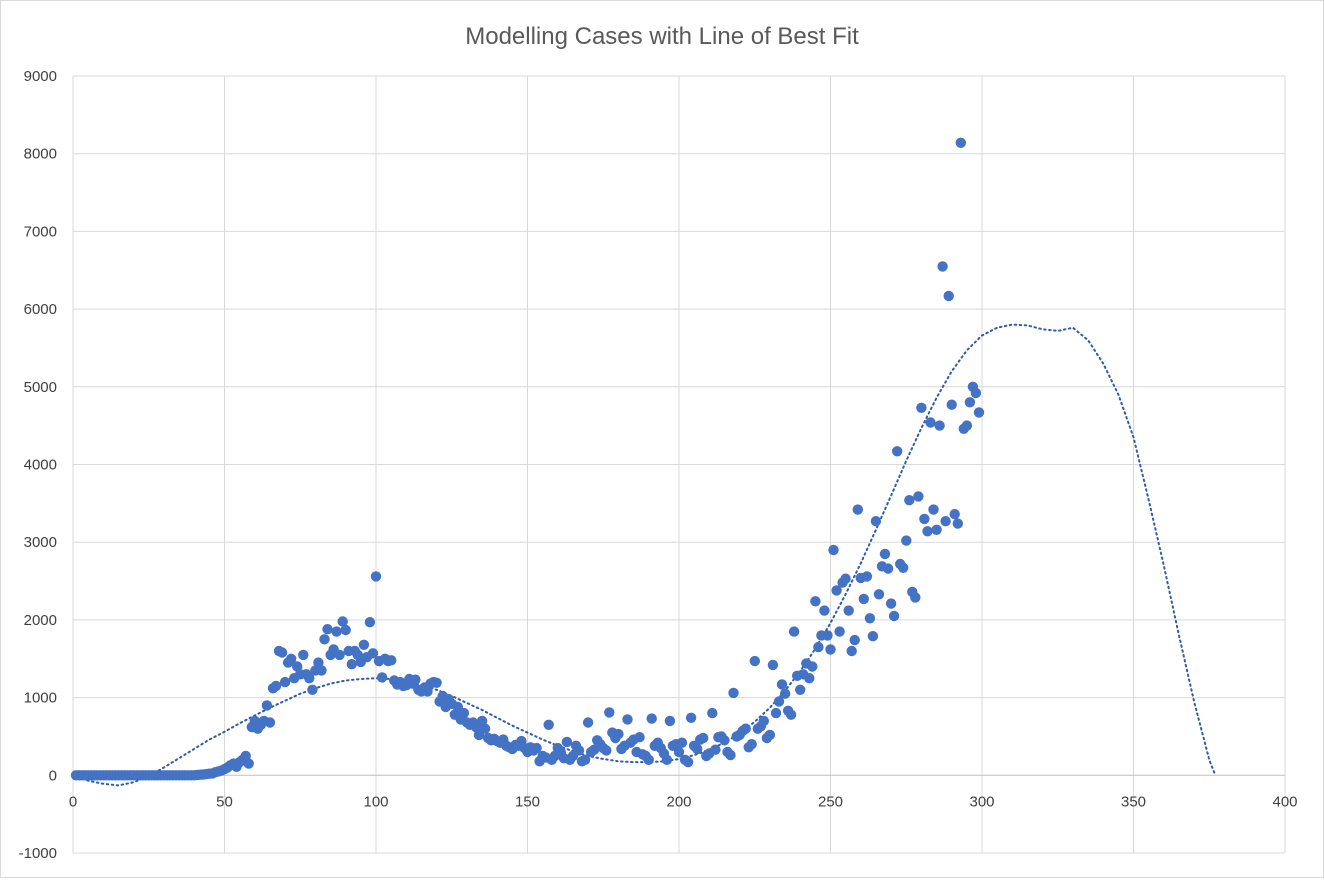 The image size is (1324, 882). I want to click on y-tick-label: 8000, so click(40, 154).